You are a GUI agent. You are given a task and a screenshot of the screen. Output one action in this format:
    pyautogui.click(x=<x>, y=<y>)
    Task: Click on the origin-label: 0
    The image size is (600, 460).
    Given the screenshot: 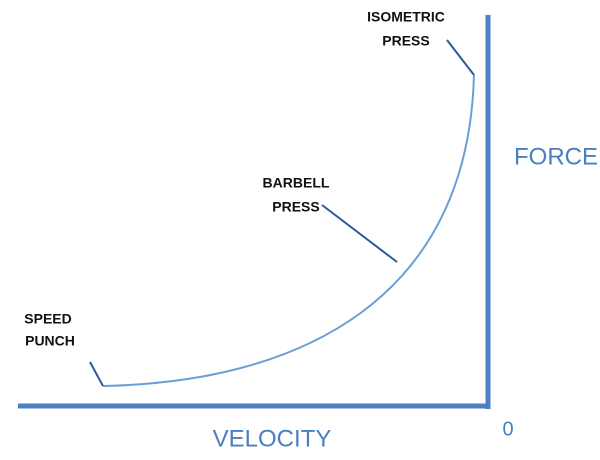 What is the action you would take?
    pyautogui.click(x=507, y=429)
    